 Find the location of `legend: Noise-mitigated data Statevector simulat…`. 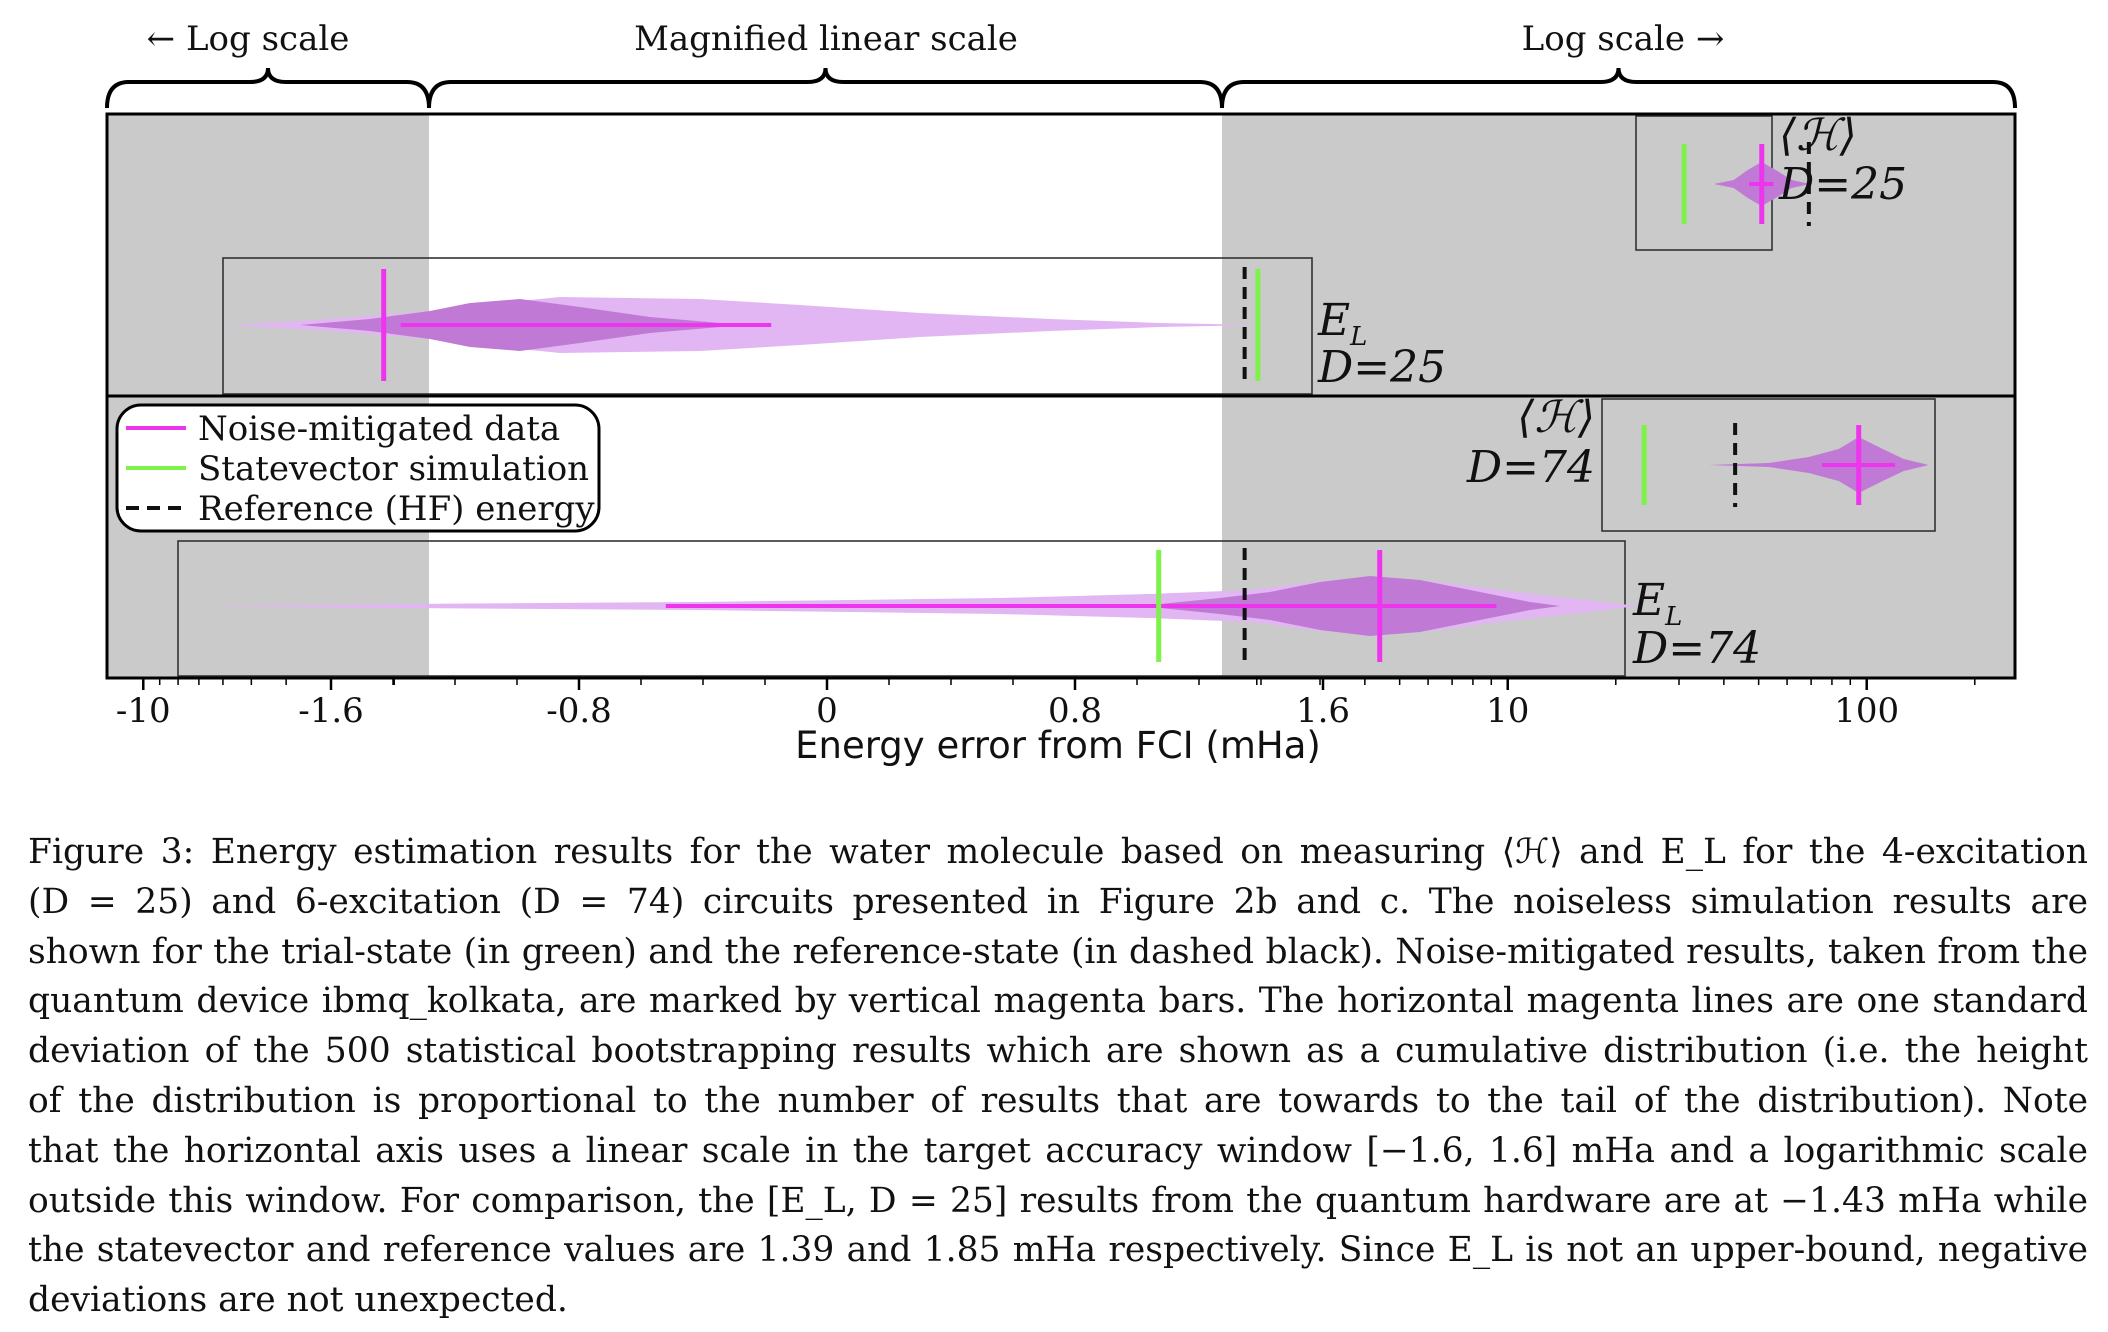

legend: Noise-mitigated data Statevector simulat… is located at coordinates (358, 468).